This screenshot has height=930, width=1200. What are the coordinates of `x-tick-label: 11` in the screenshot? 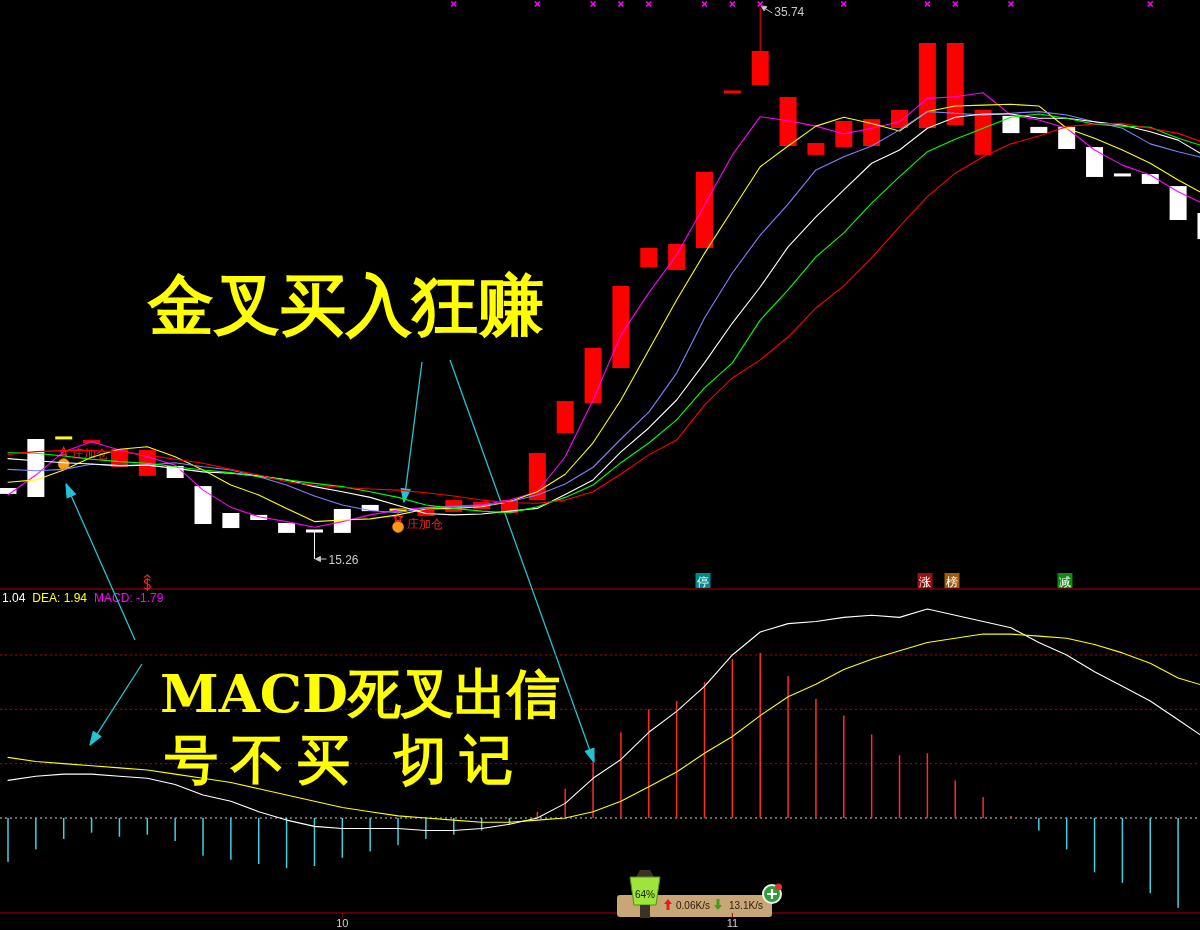 It's located at (732, 923).